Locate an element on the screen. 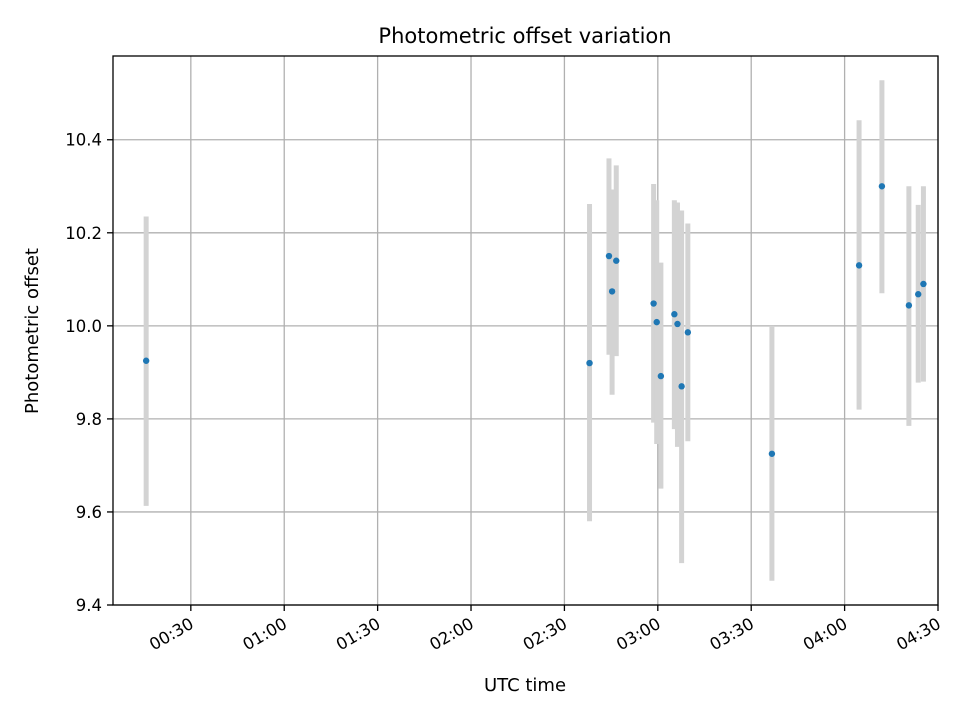  y-tick-label: 9.6 is located at coordinates (89, 512).